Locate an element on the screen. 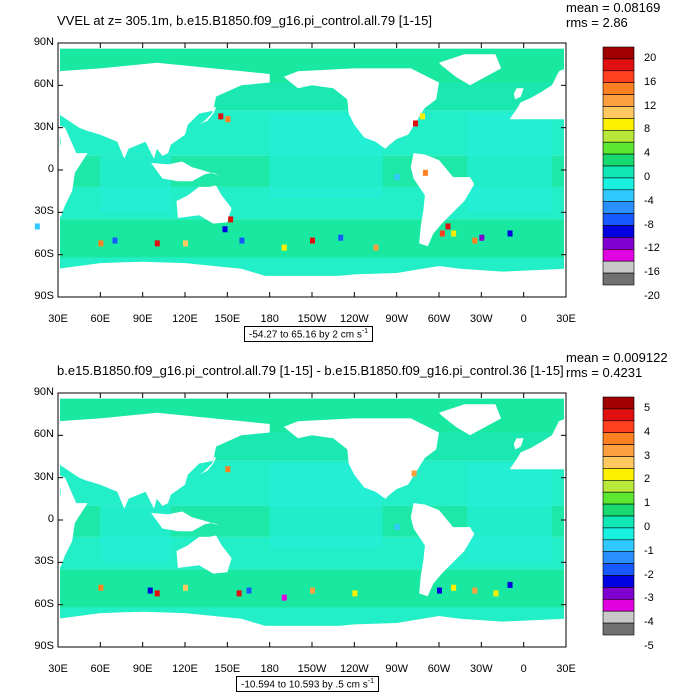  colorbar-label: 20 is located at coordinates (650, 57).